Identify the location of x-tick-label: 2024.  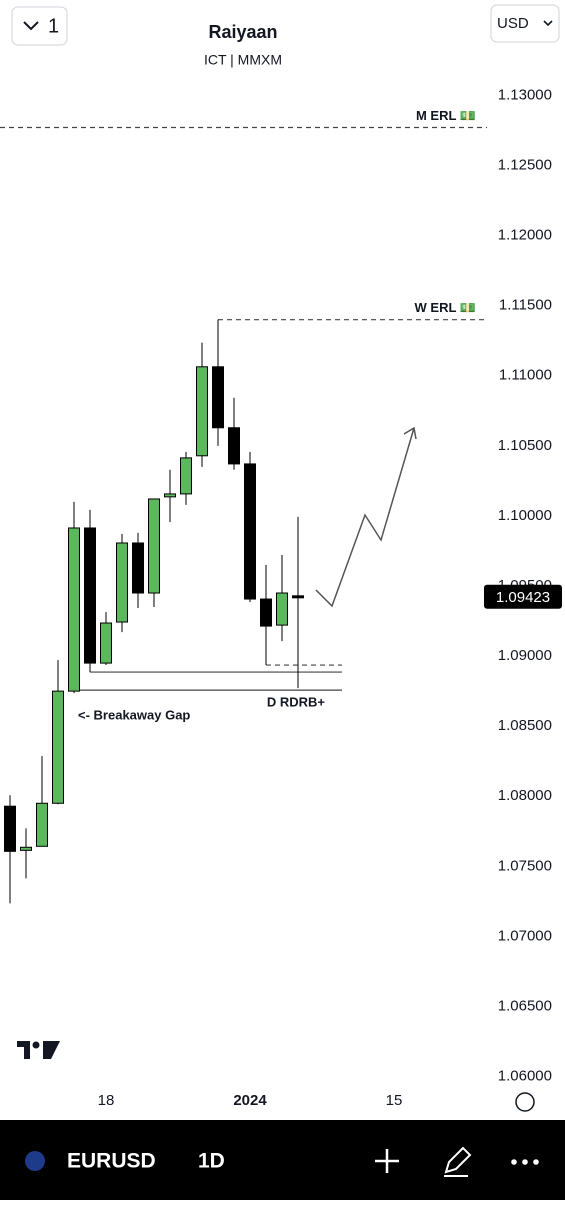
(250, 1100).